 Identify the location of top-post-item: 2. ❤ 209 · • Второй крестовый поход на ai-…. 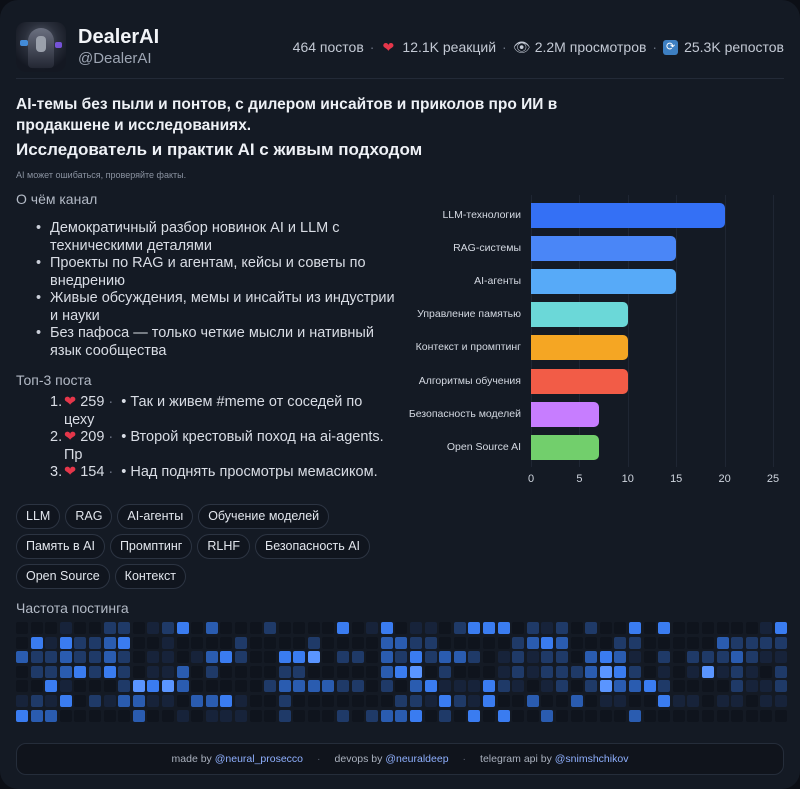
(217, 446).